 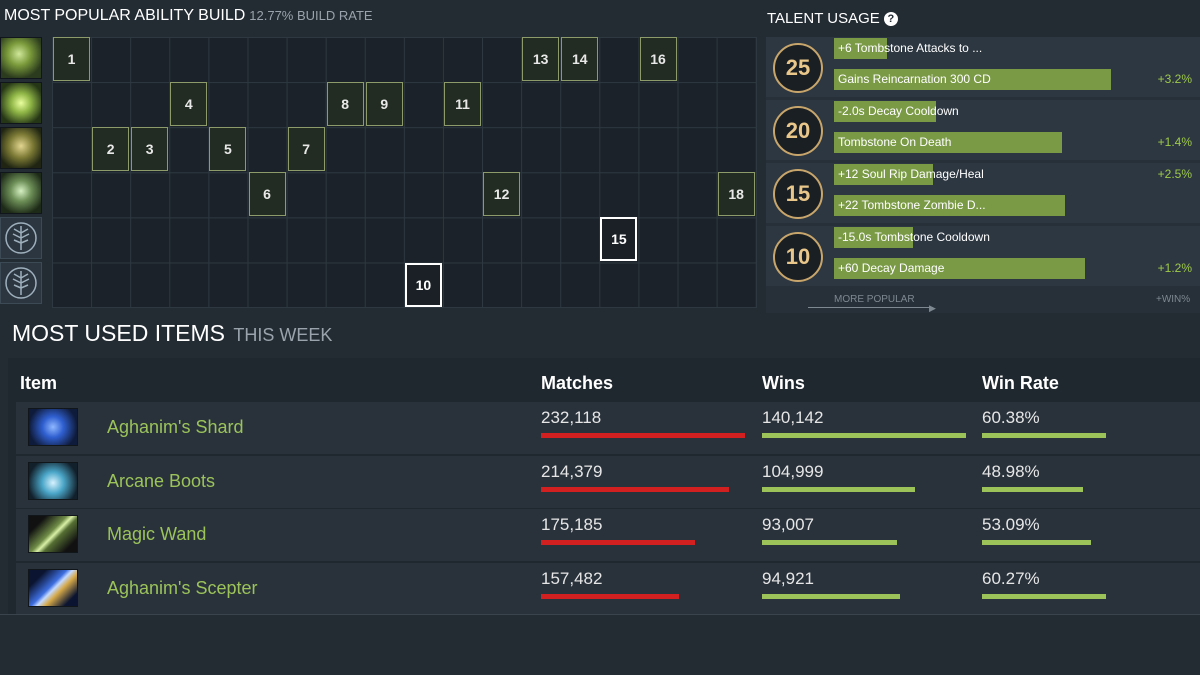 I want to click on ability-level-cell: 18, so click(x=736, y=194).